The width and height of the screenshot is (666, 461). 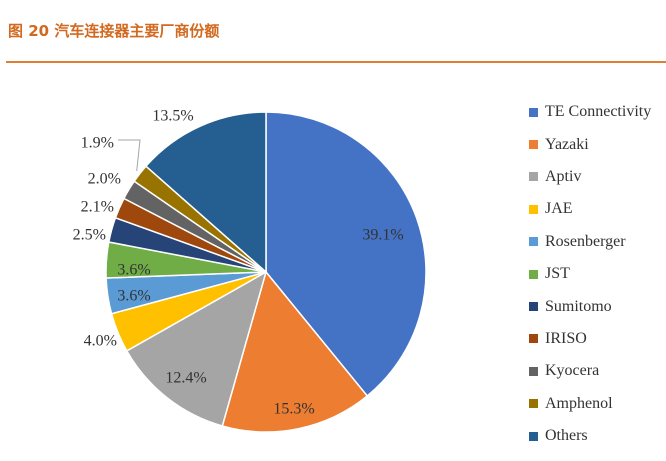 I want to click on leader-line-amphenol, so click(x=129, y=155).